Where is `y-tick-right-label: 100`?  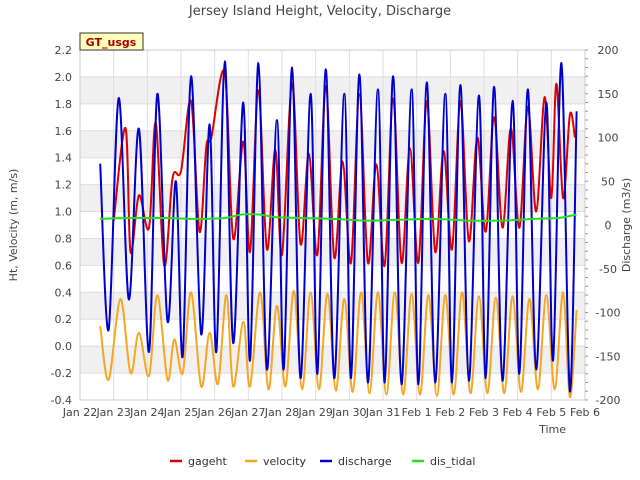
y-tick-right-label: 100 is located at coordinates (608, 138).